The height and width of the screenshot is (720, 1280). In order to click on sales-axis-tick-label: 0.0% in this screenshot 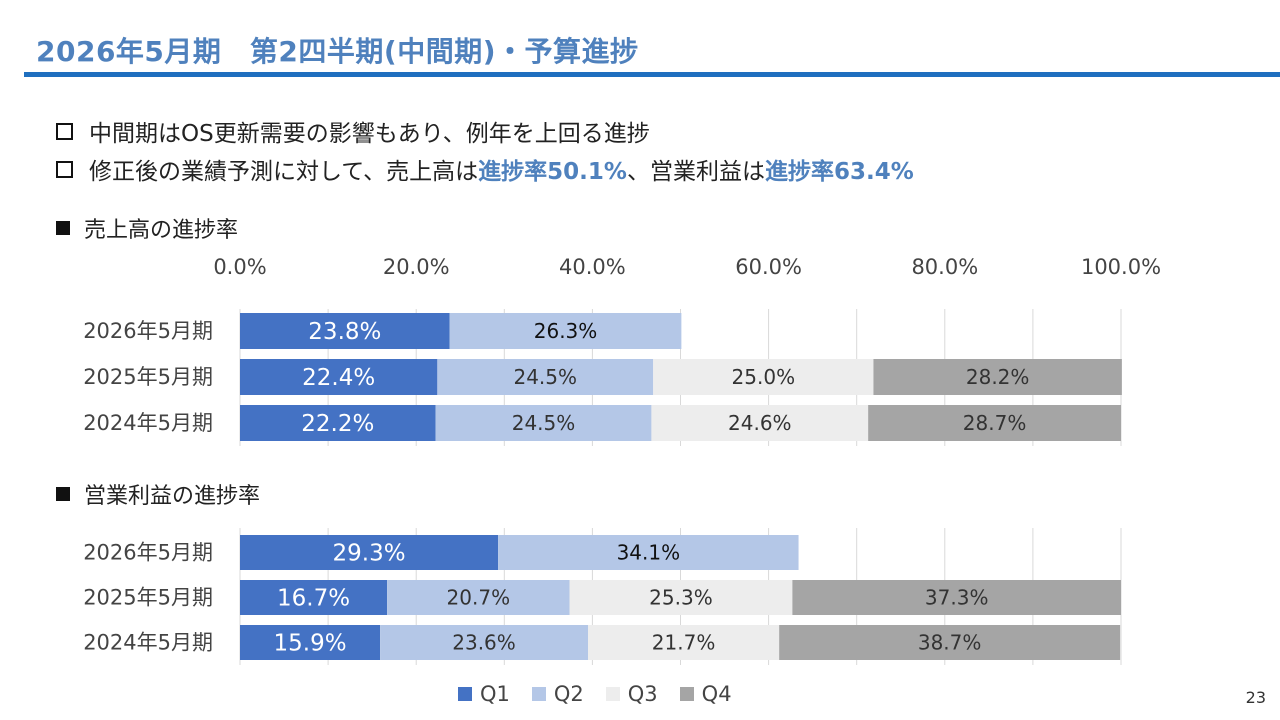, I will do `click(239, 267)`.